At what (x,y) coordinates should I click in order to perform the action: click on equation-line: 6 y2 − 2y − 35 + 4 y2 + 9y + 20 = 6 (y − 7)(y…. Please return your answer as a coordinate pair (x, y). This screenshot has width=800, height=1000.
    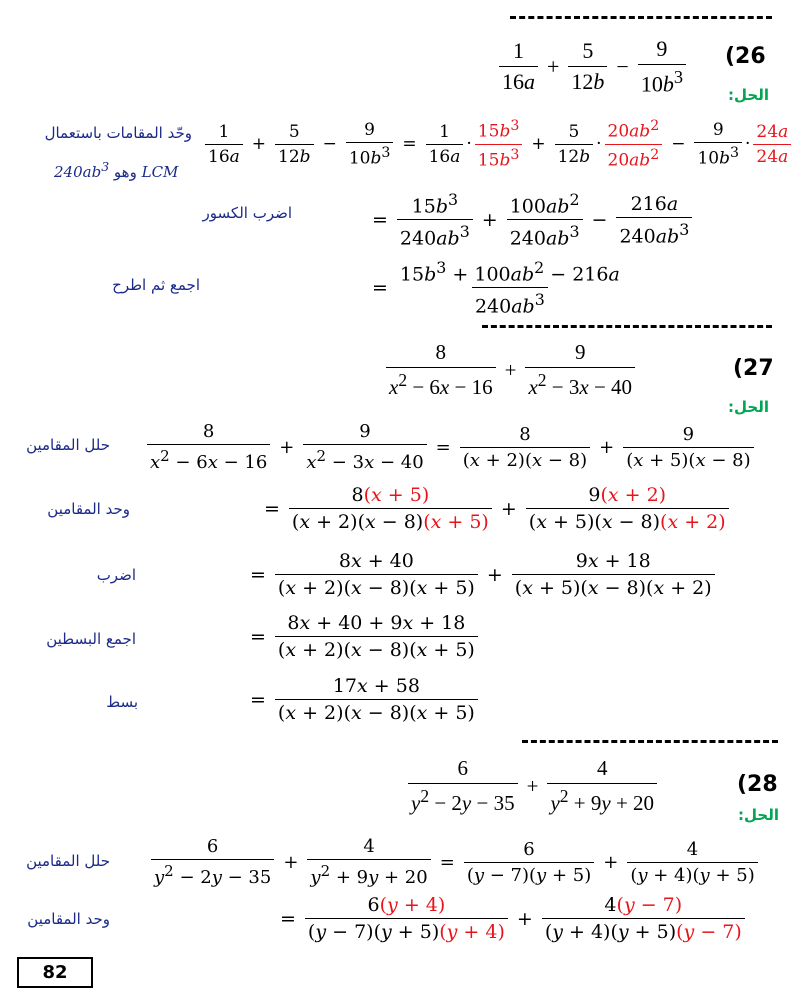
    Looking at the image, I should click on (454, 862).